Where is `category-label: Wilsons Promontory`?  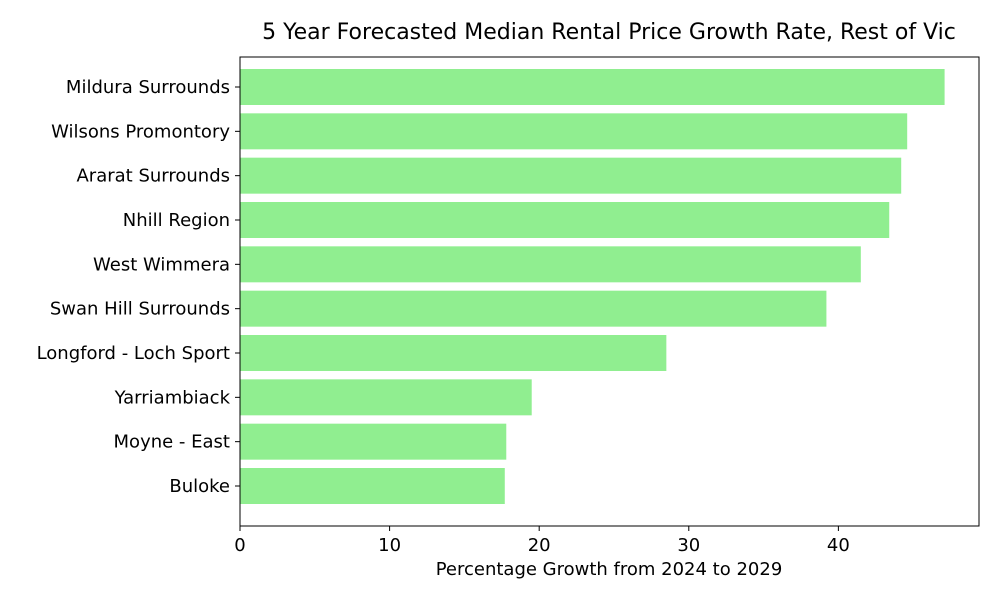 category-label: Wilsons Promontory is located at coordinates (140, 131).